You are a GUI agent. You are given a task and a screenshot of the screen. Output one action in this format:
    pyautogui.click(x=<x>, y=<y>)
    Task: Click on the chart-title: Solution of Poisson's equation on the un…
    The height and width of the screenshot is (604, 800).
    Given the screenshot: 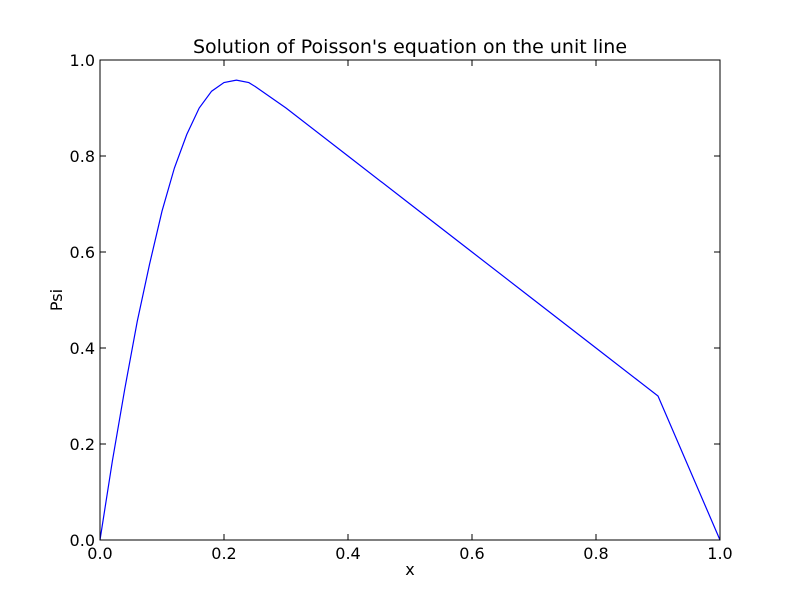 What is the action you would take?
    pyautogui.click(x=410, y=47)
    